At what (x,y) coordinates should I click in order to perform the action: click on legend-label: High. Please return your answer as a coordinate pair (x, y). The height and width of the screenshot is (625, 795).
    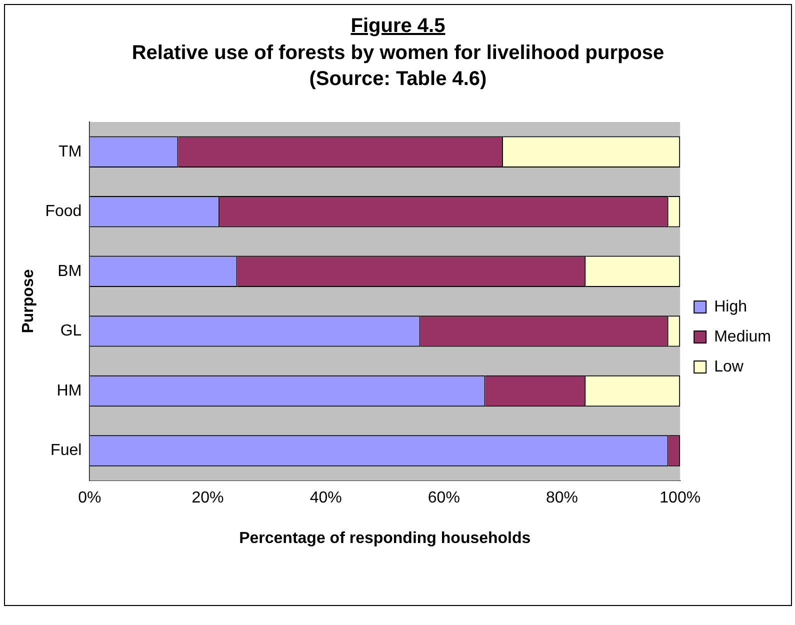
    Looking at the image, I should click on (730, 307).